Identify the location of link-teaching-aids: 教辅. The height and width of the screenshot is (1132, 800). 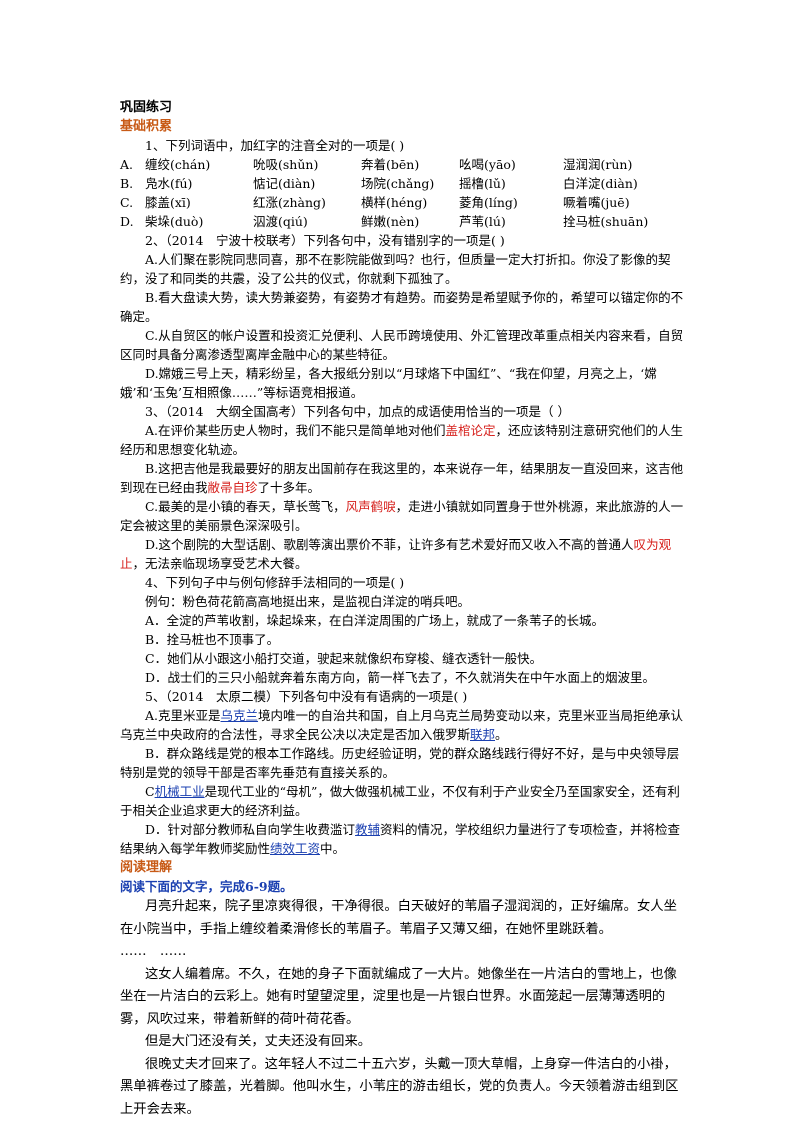
(368, 829).